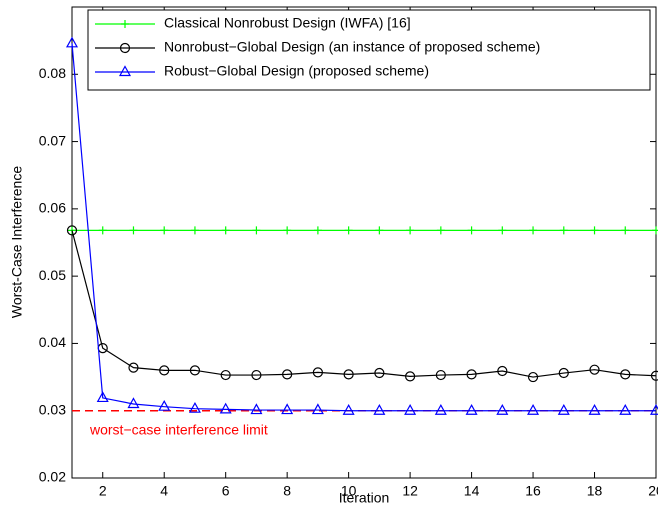 This screenshot has height=508, width=658. I want to click on x-tick-label: 20, so click(653, 491).